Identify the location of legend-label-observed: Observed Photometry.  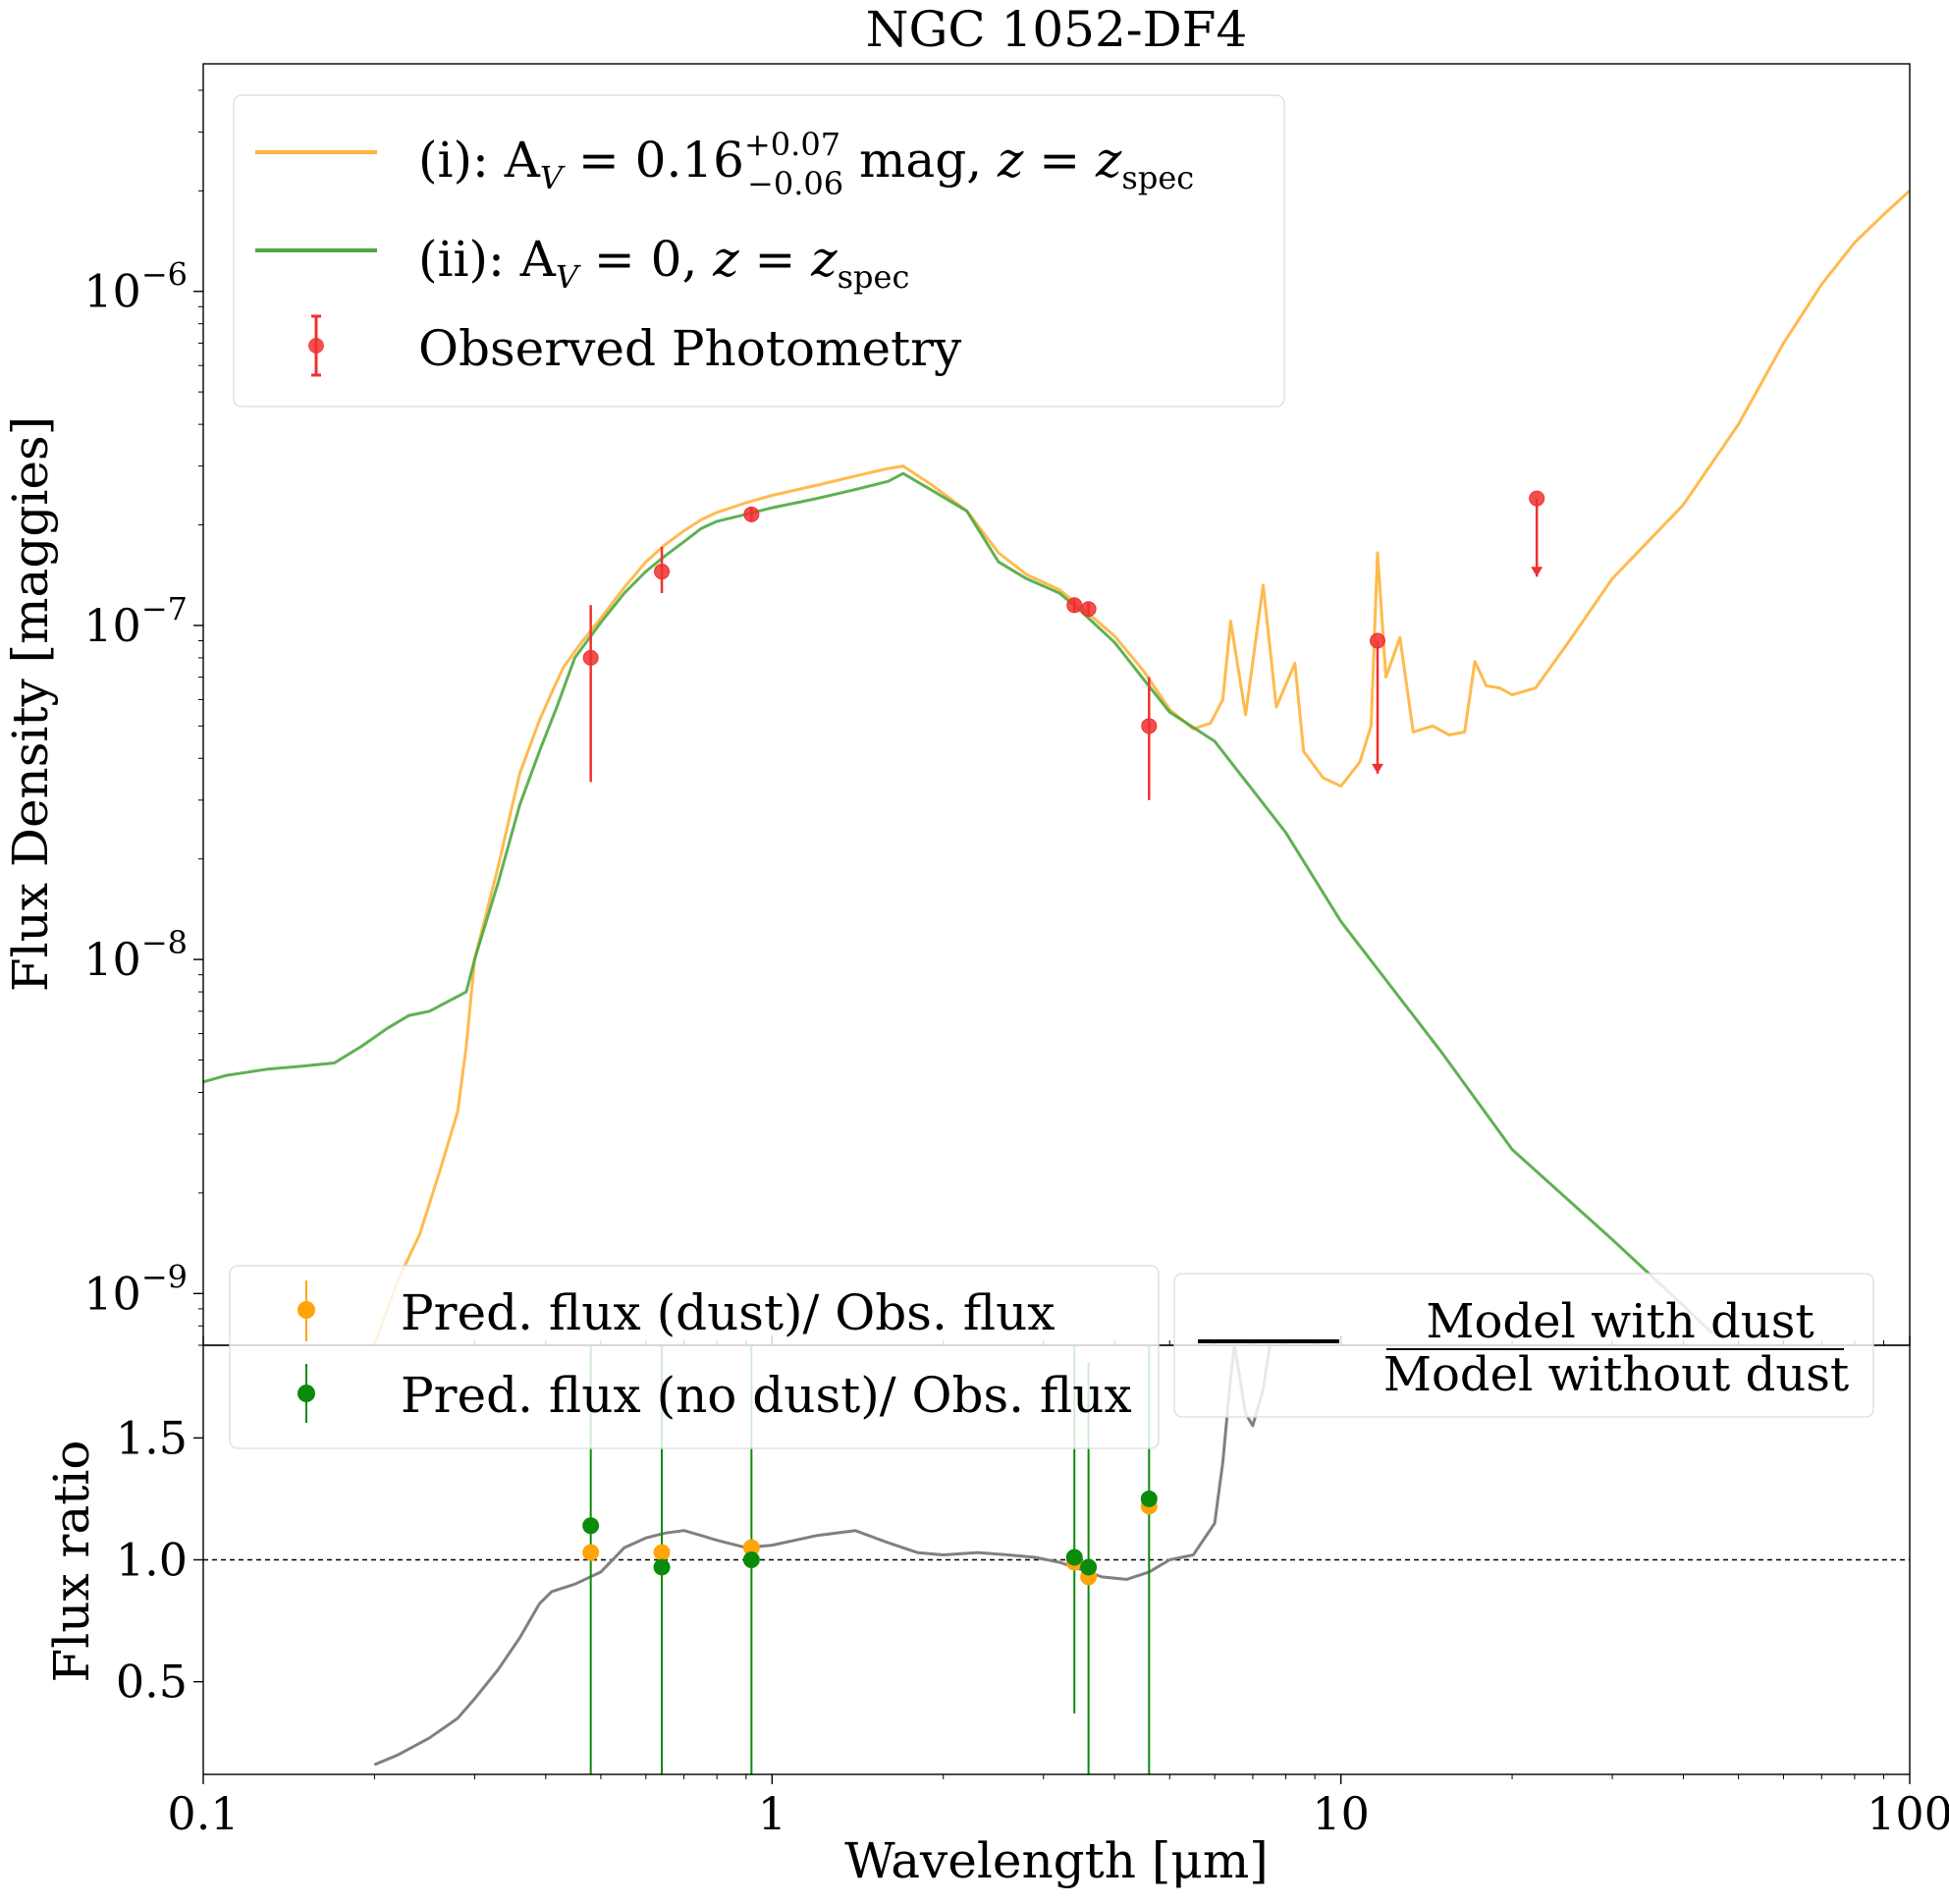
(690, 348).